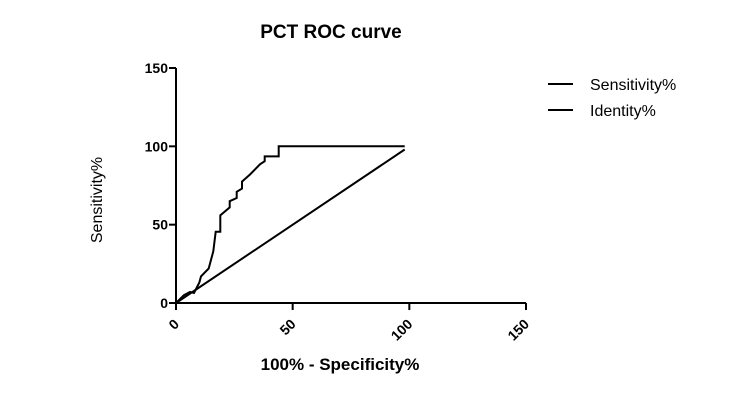 This screenshot has width=750, height=400. I want to click on sensitivity-curve, so click(290, 224).